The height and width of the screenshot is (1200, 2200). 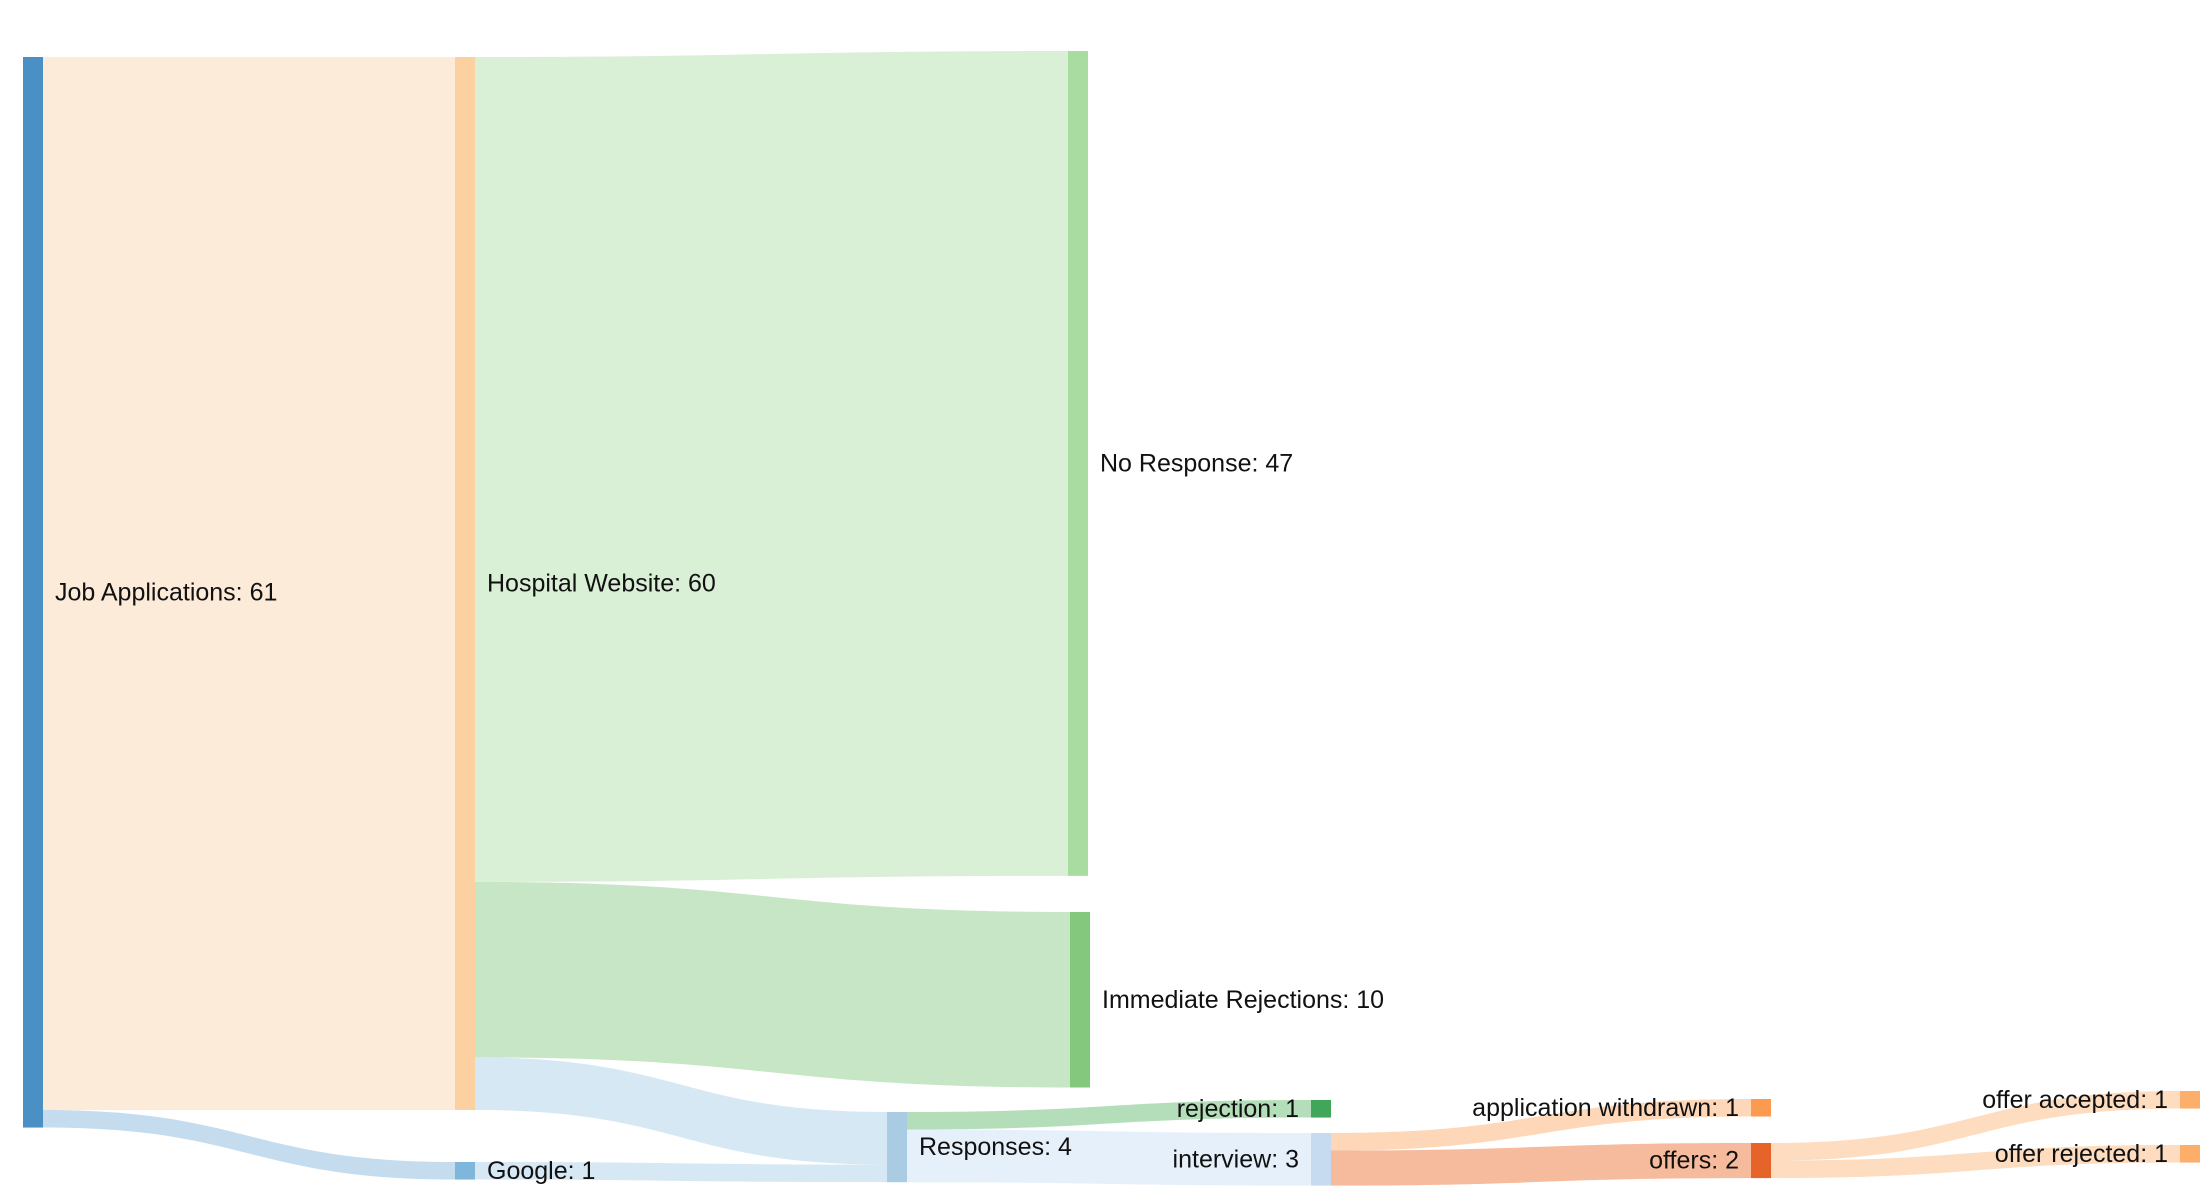 What do you see at coordinates (681, 1172) in the screenshot?
I see `link-google-to-resp` at bounding box center [681, 1172].